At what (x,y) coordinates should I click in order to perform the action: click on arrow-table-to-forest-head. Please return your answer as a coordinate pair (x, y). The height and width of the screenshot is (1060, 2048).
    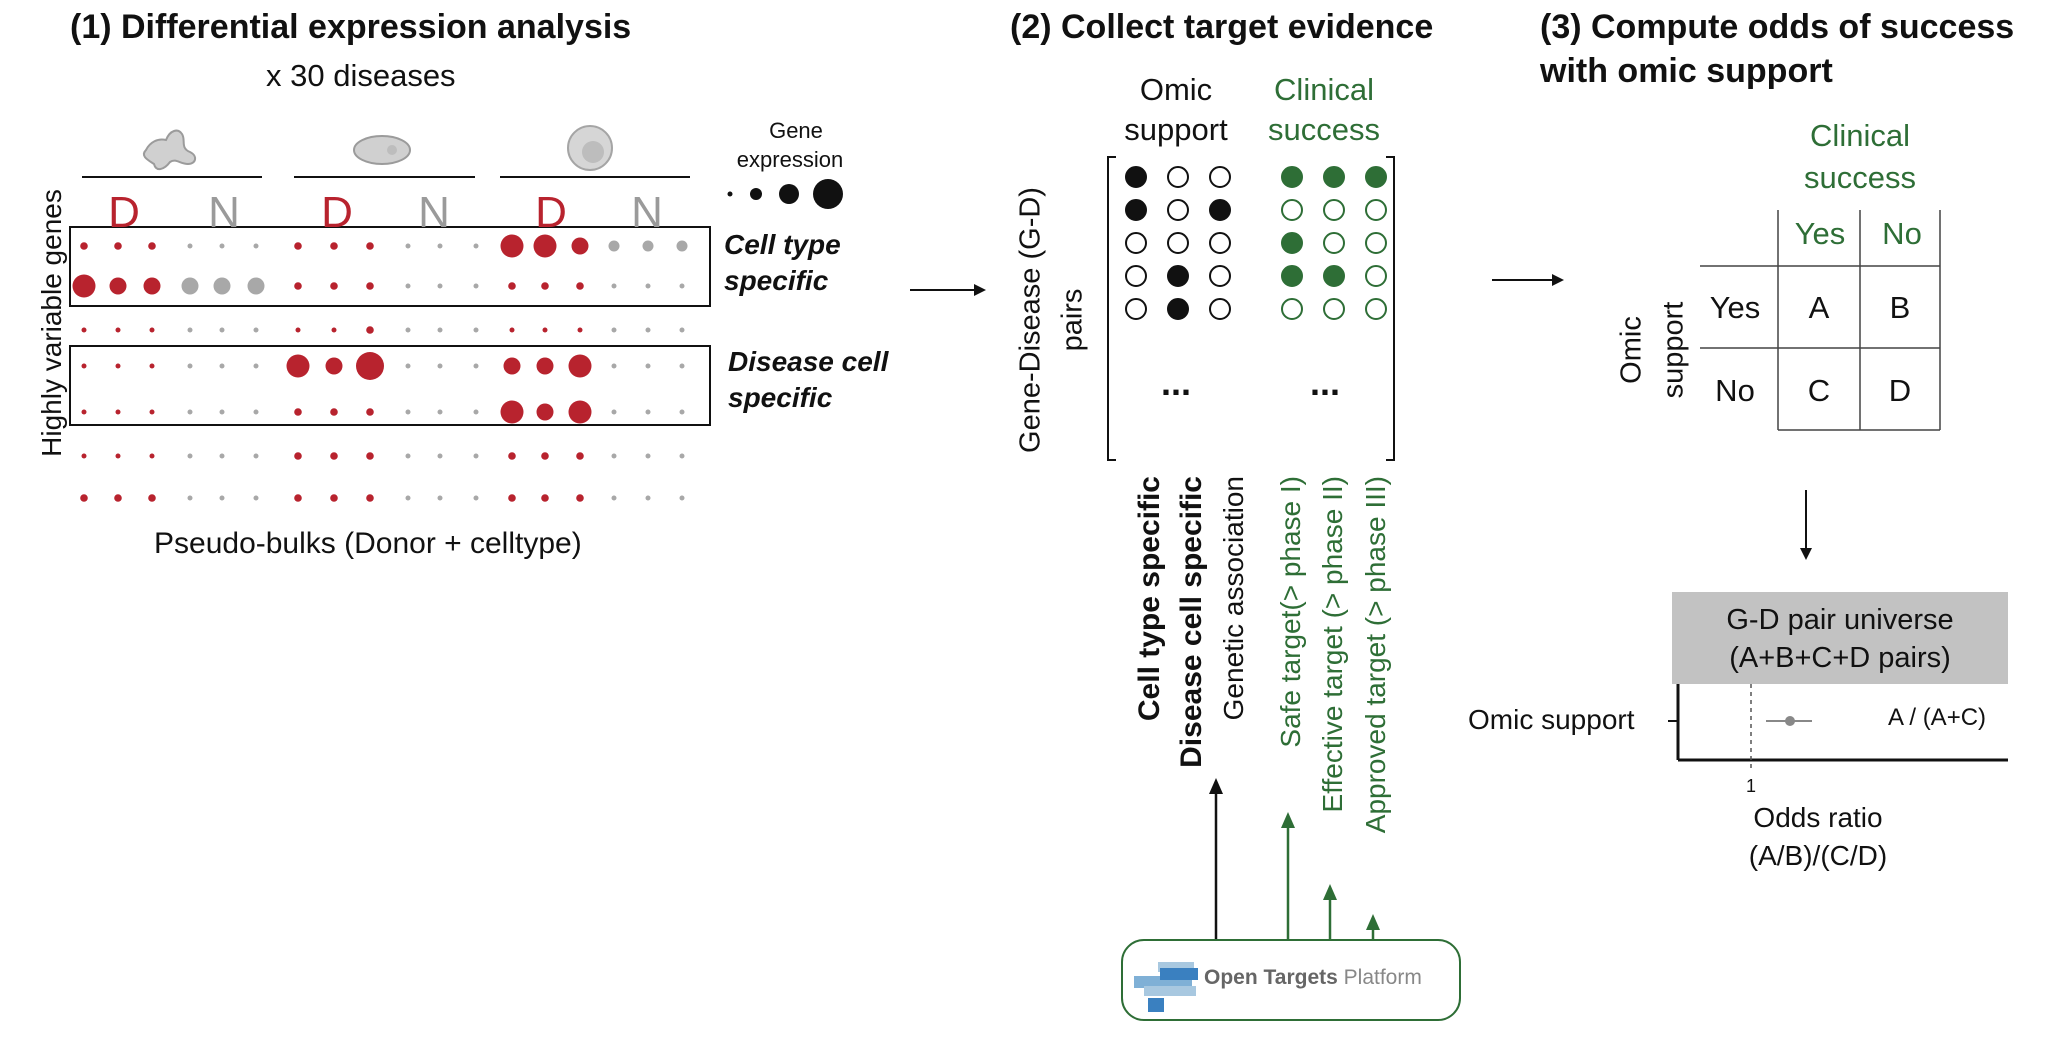
    Looking at the image, I should click on (1806, 554).